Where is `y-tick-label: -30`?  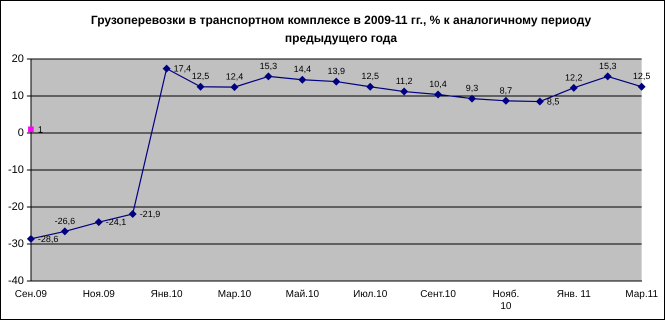 y-tick-label: -30 is located at coordinates (16, 244).